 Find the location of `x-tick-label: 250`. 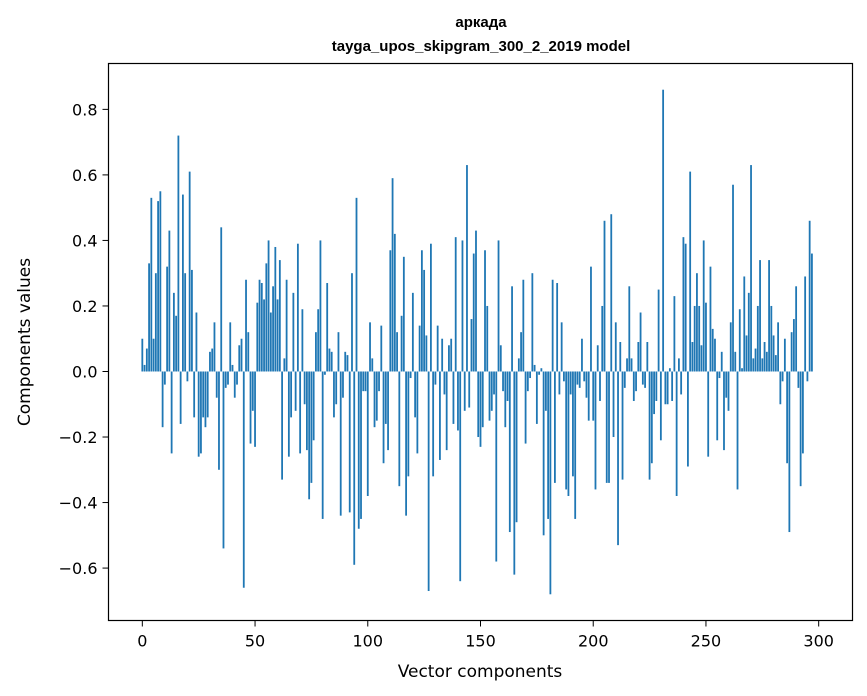

x-tick-label: 250 is located at coordinates (706, 641).